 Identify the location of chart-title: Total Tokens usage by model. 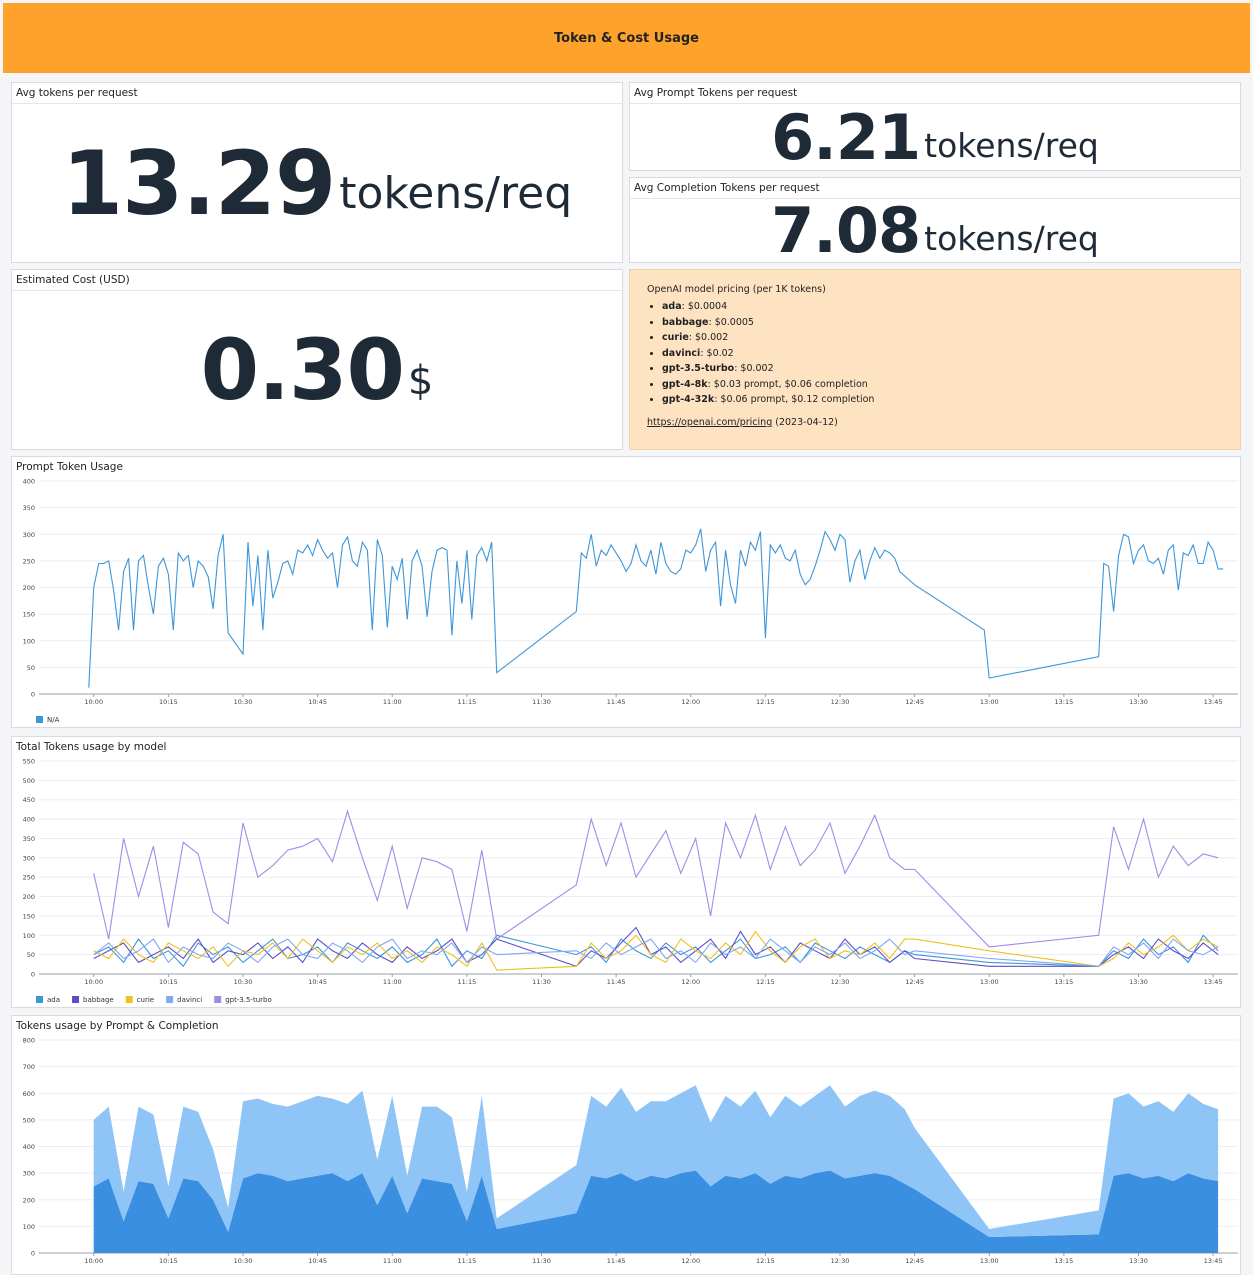
(91, 747).